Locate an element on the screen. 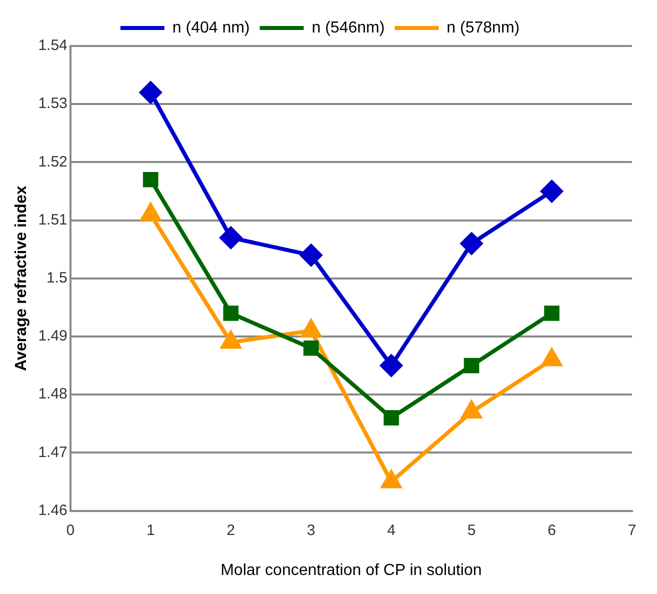 This screenshot has height=594, width=657. y-axis-title: Average refractive index is located at coordinates (21, 279).